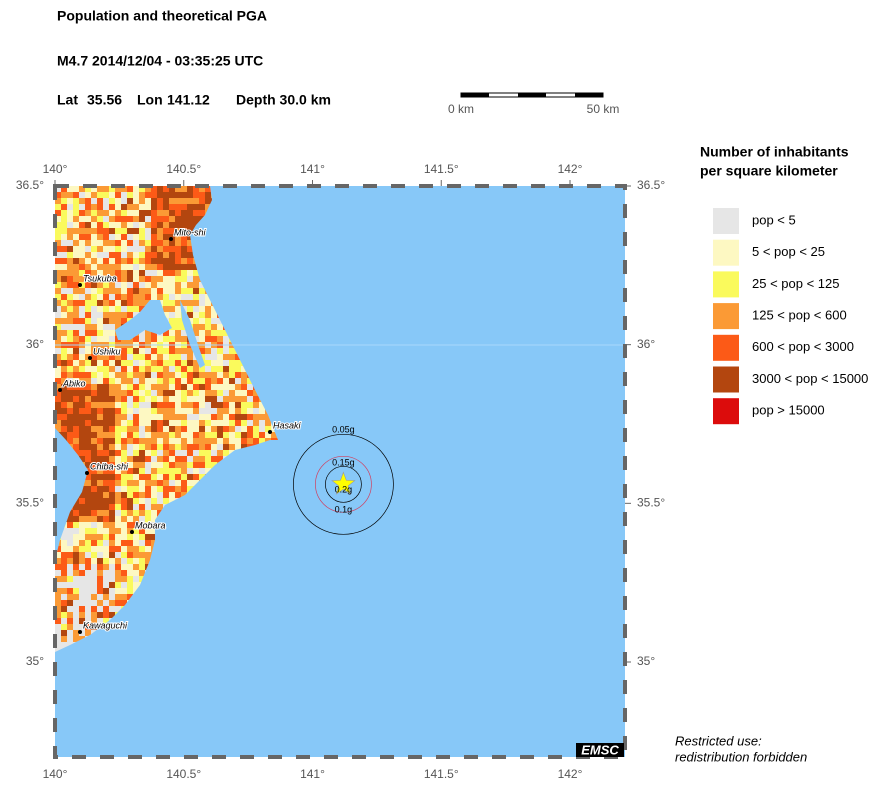 This screenshot has width=884, height=795. What do you see at coordinates (105, 625) in the screenshot?
I see `city-label: Kawaguchi` at bounding box center [105, 625].